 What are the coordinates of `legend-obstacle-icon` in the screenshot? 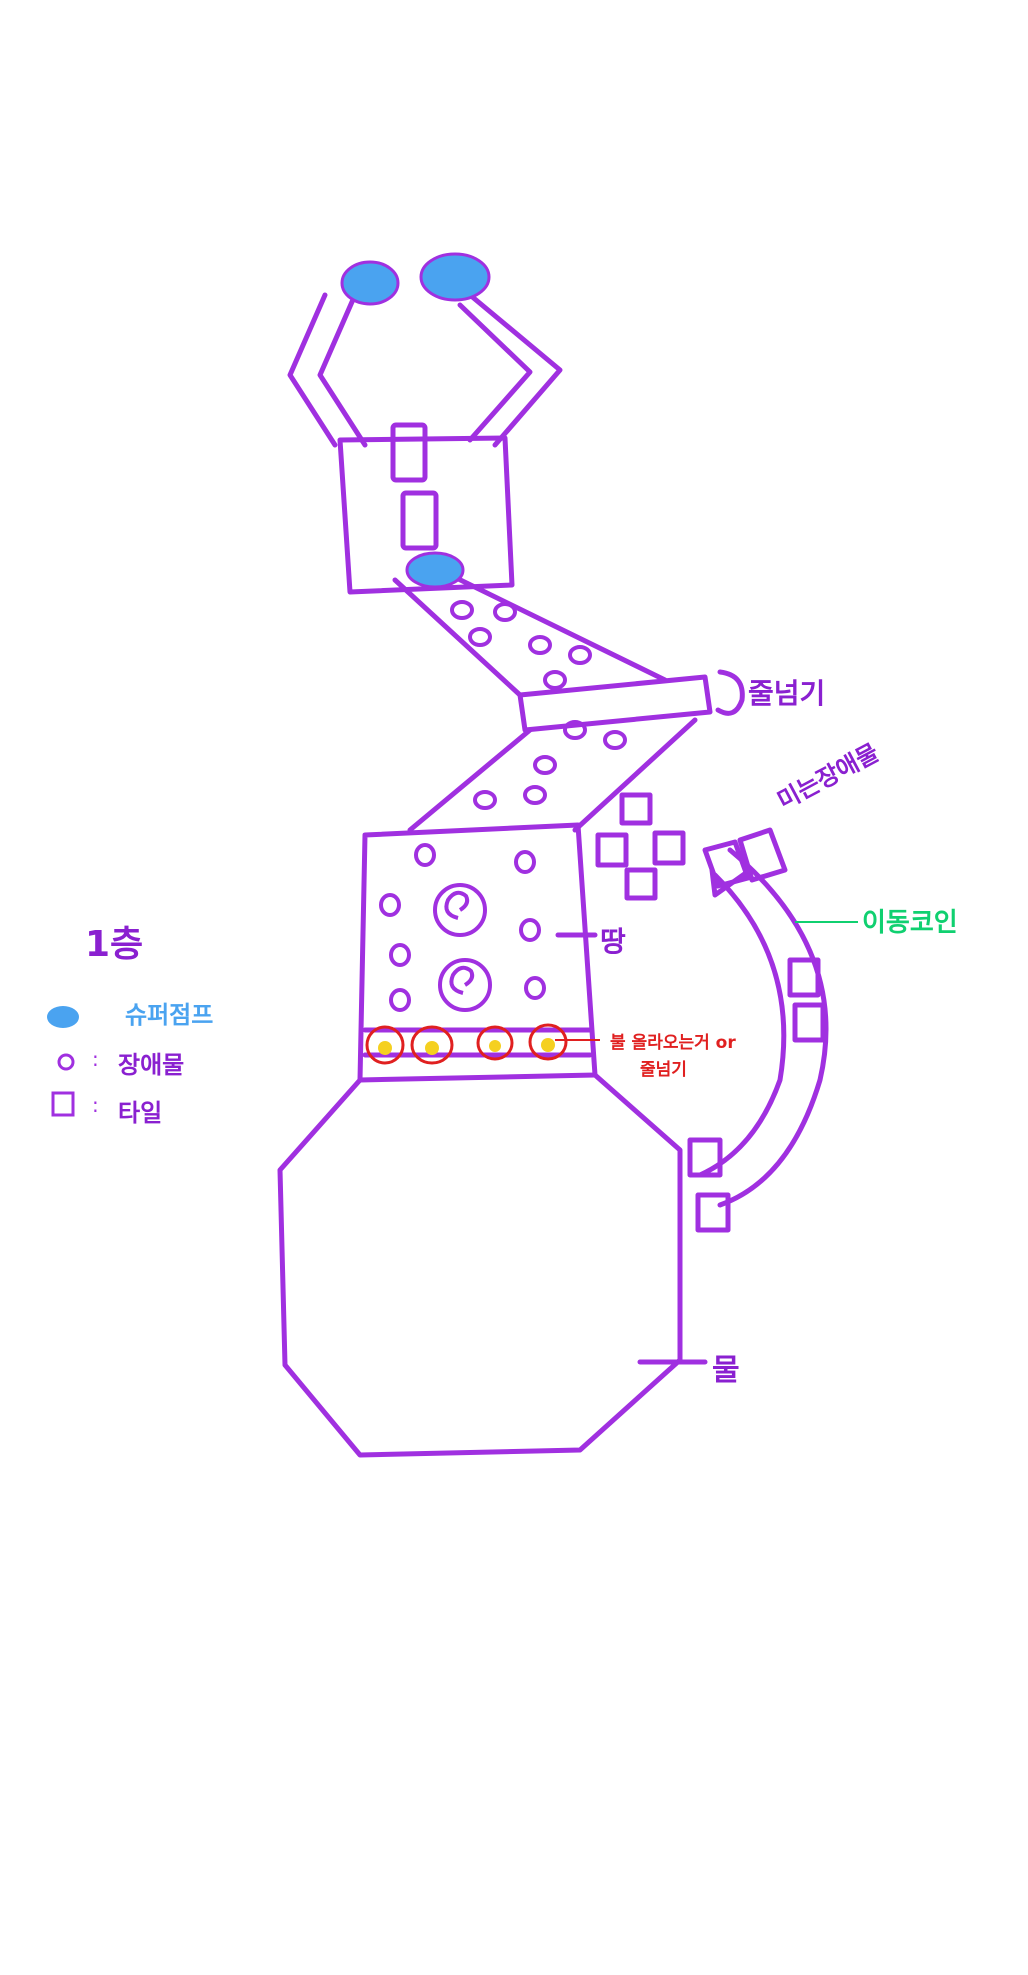 It's located at (66, 1062).